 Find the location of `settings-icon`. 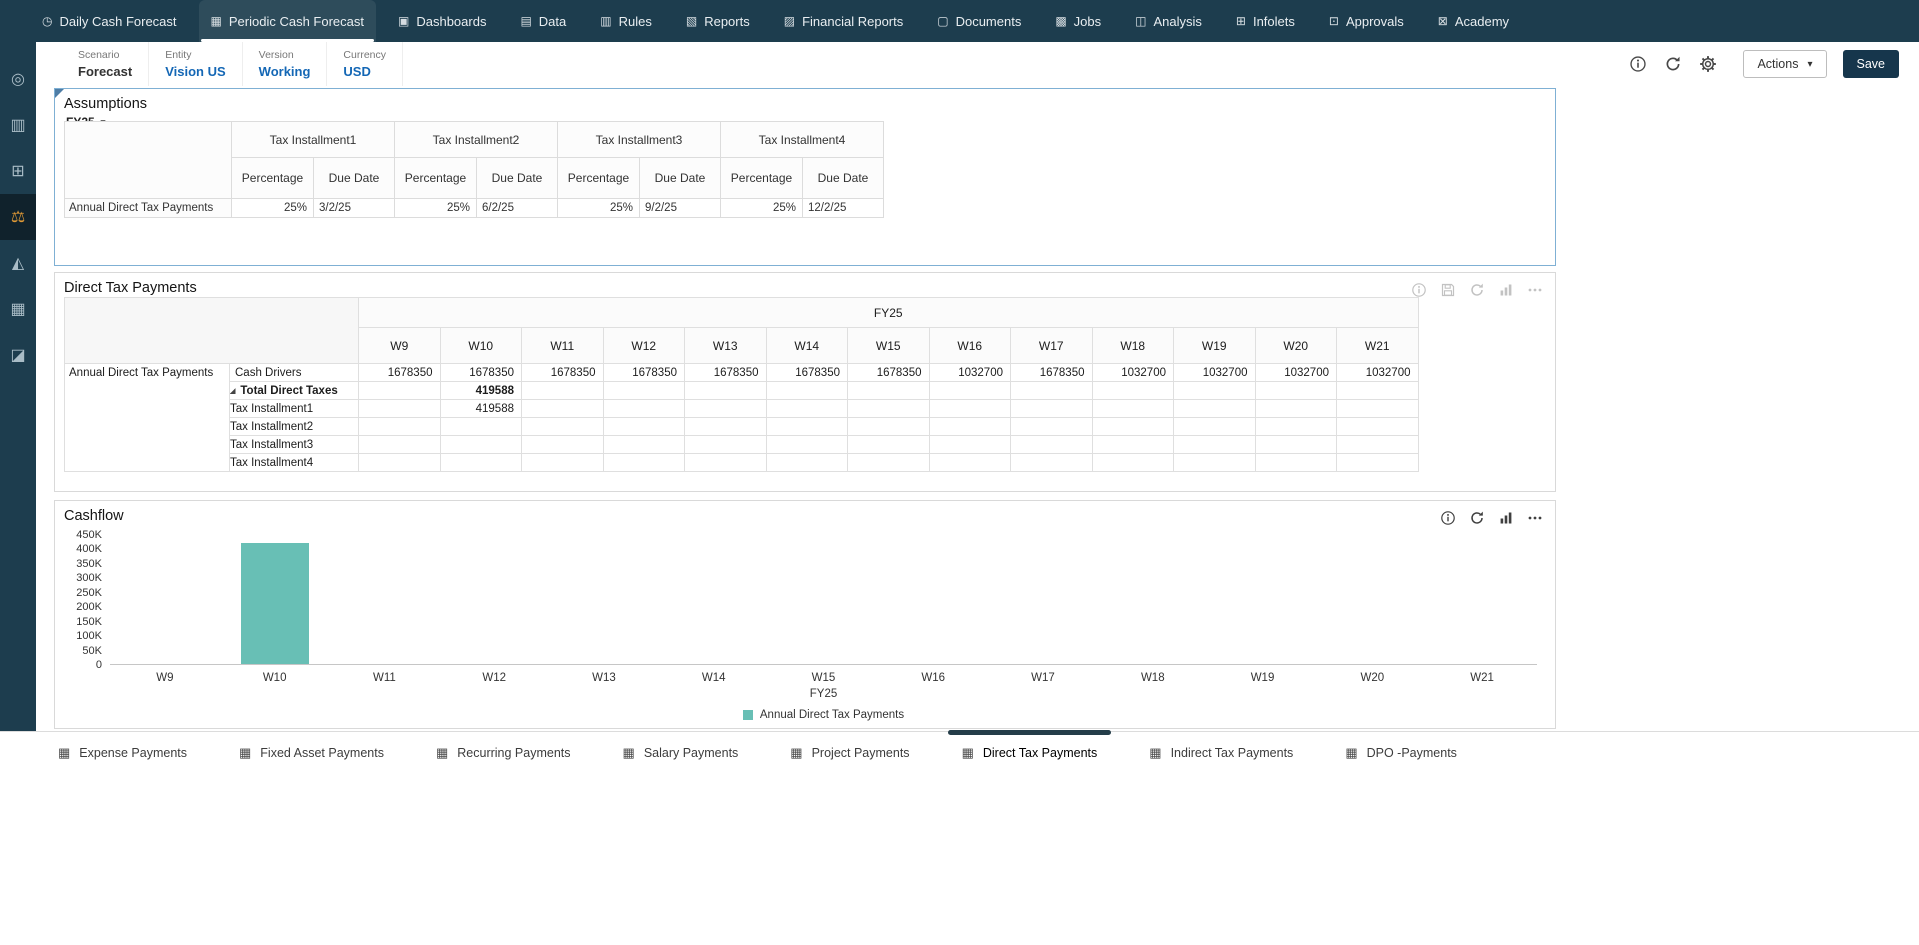

settings-icon is located at coordinates (1708, 64).